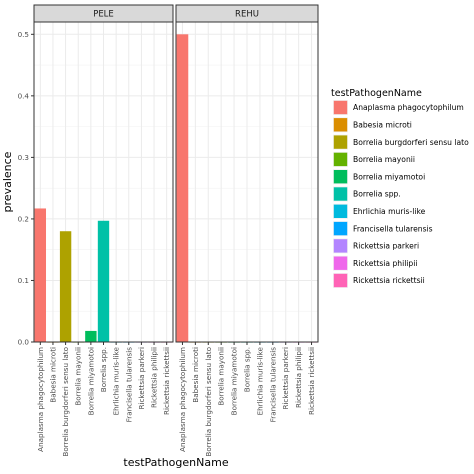  What do you see at coordinates (24, 342) in the screenshot?
I see `y-tick-label: 0.0` at bounding box center [24, 342].